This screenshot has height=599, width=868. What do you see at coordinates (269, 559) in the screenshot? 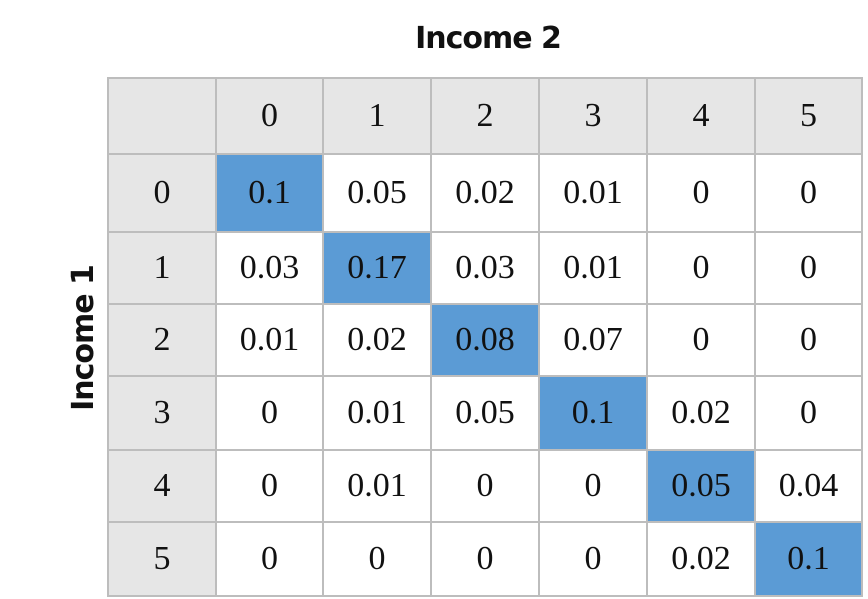
I see `matrix-cell-5-0: 0` at bounding box center [269, 559].